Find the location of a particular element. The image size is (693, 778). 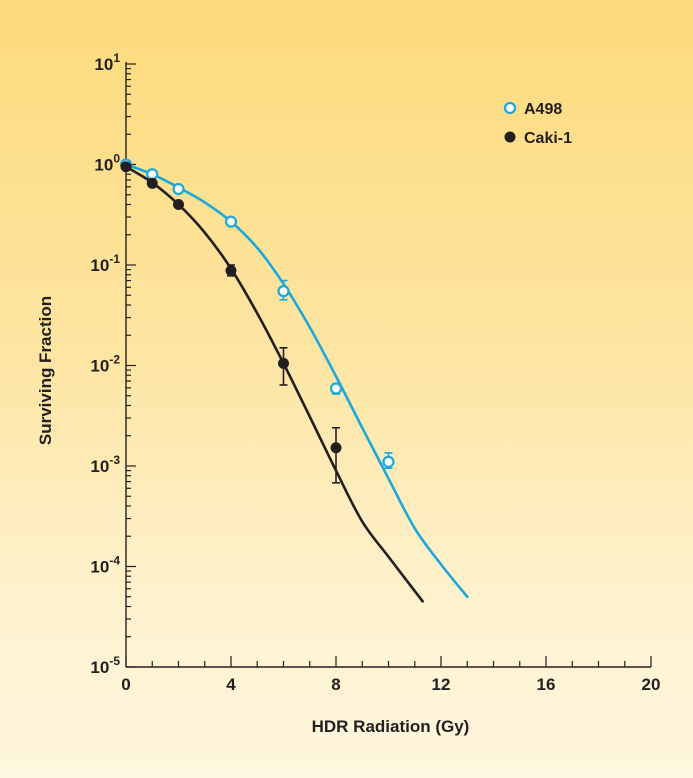

y-axis-title: Surviving Fraction is located at coordinates (45, 370).